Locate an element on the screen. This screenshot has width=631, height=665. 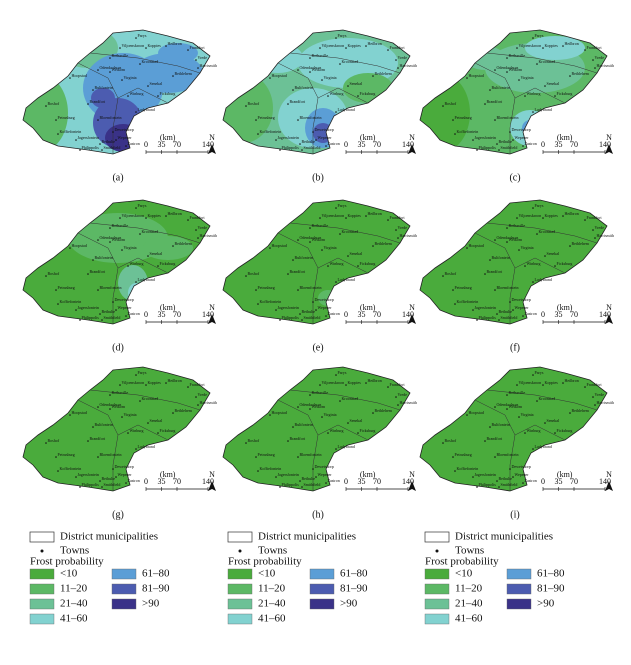
scale-tick-label: 35 is located at coordinates (162, 314).